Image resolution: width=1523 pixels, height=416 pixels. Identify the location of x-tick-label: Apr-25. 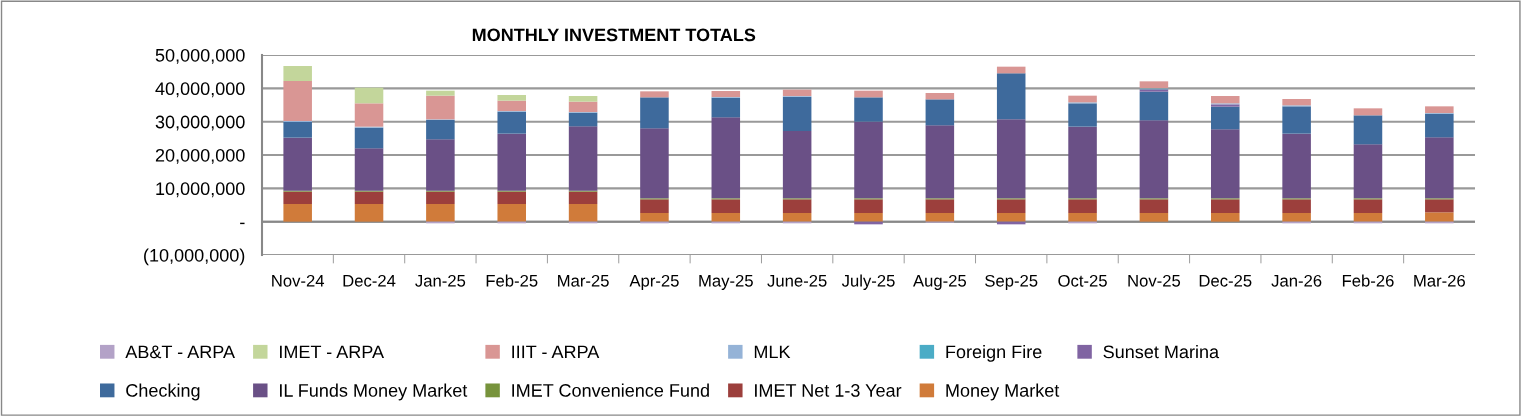
(654, 282).